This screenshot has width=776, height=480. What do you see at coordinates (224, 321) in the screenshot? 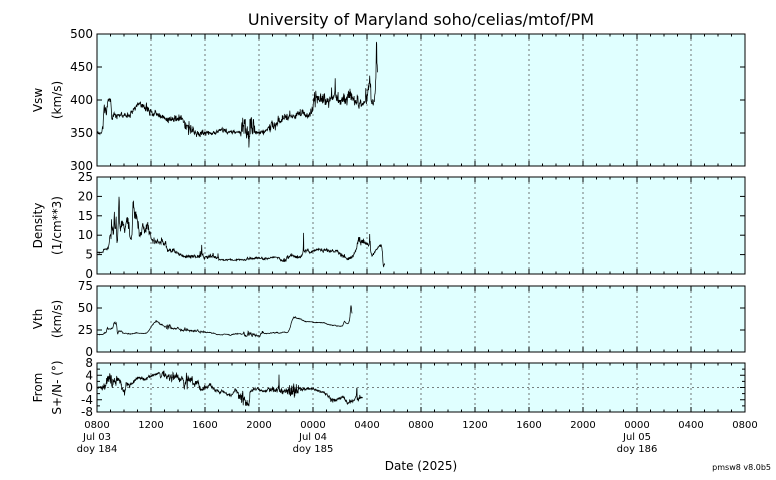
I see `series-line-vth` at bounding box center [224, 321].